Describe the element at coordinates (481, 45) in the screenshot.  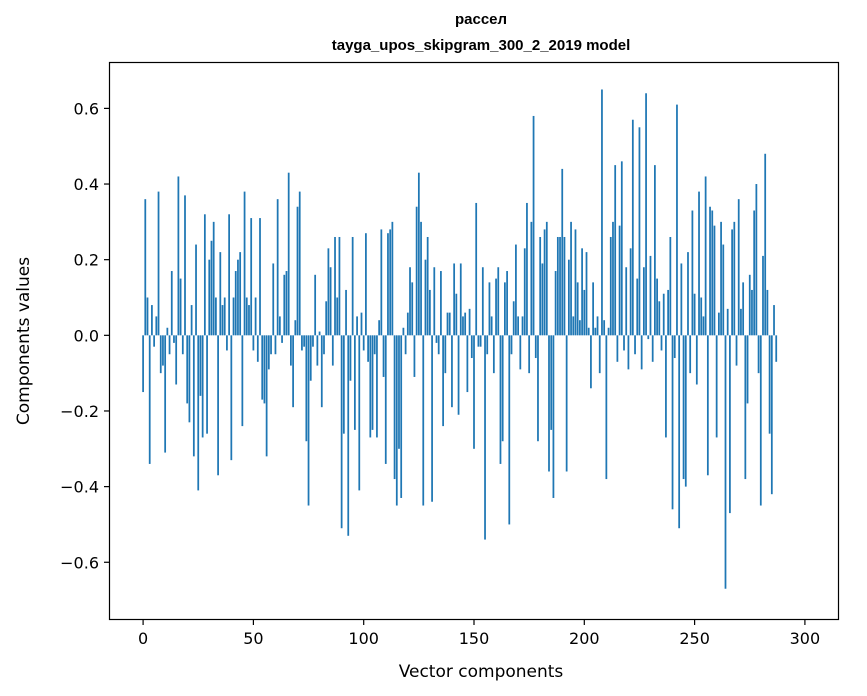
I see `chart-subtitle: tayga_upos_skipgram_300_2_2019 model` at that location.